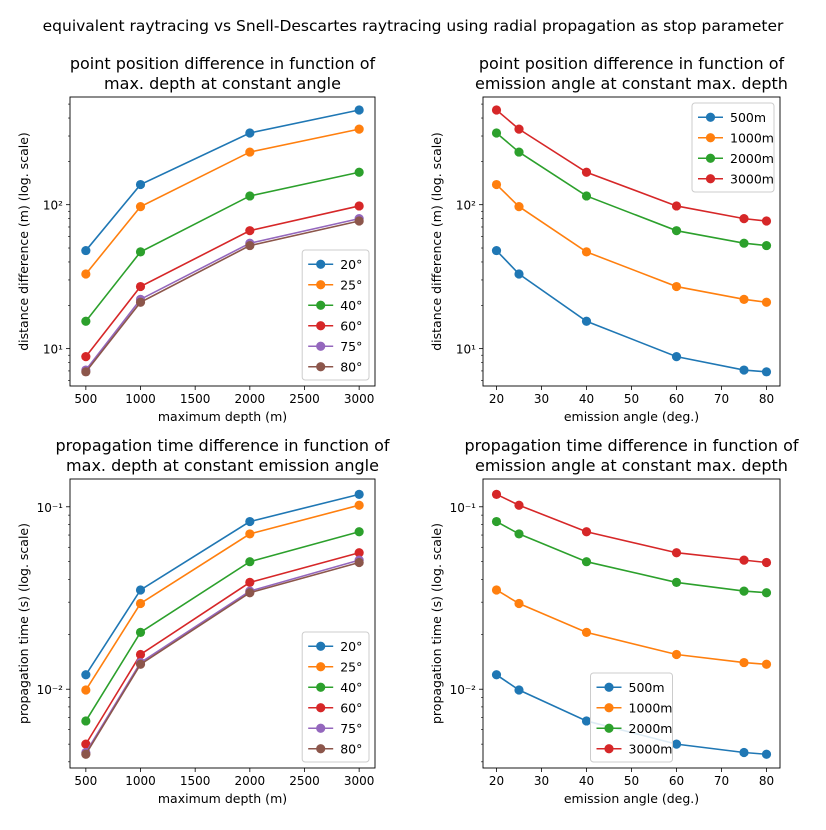 This screenshot has width=826, height=830. I want to click on x-tick-label: 1000, so click(140, 781).